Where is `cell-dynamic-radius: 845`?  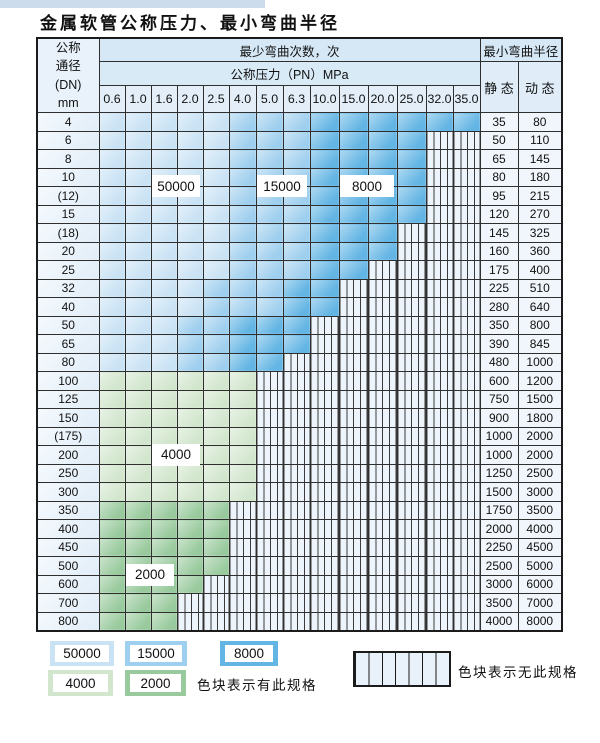 cell-dynamic-radius: 845 is located at coordinates (540, 344).